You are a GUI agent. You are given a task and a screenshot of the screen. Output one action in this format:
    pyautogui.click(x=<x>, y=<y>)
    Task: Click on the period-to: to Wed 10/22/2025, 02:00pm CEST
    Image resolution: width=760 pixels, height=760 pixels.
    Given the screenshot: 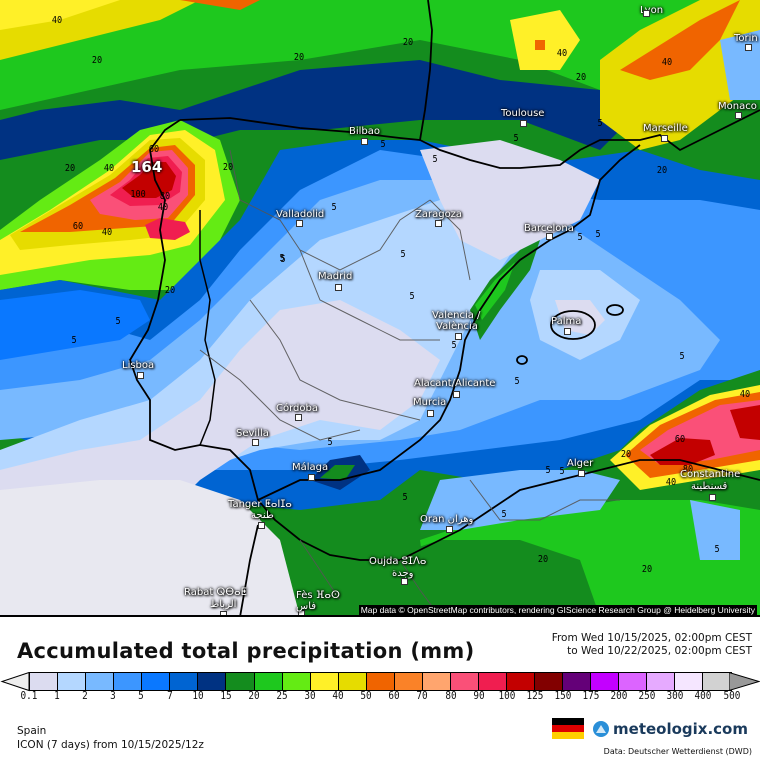 What is the action you would take?
    pyautogui.click(x=659, y=651)
    